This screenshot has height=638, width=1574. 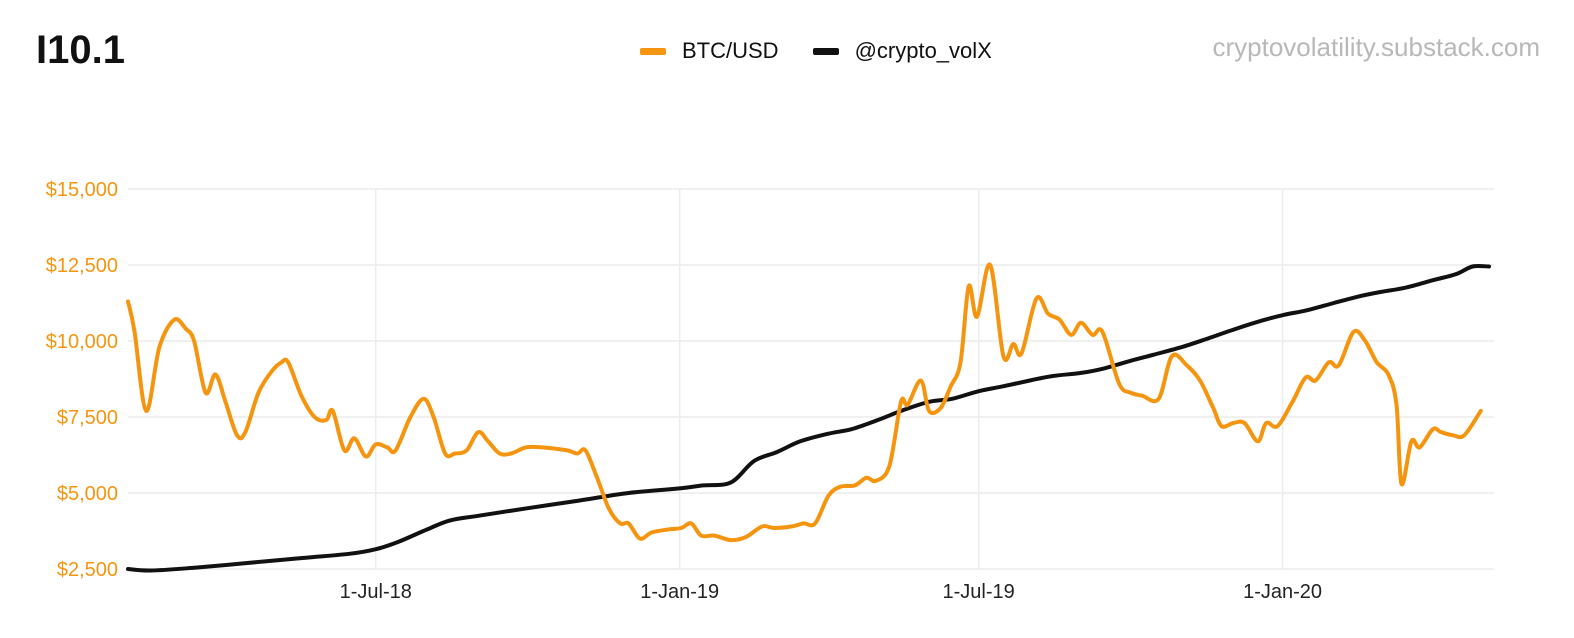 What do you see at coordinates (1282, 592) in the screenshot?
I see `x-tick-label: 1-Jan-20` at bounding box center [1282, 592].